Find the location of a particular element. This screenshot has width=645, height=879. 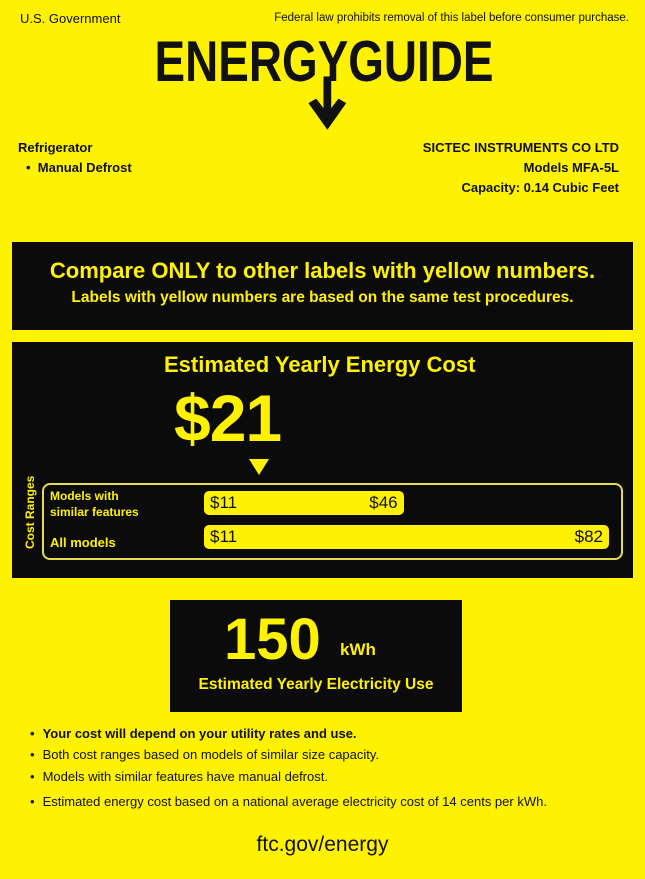

ftc-link: ftc.gov/energy is located at coordinates (322, 844).